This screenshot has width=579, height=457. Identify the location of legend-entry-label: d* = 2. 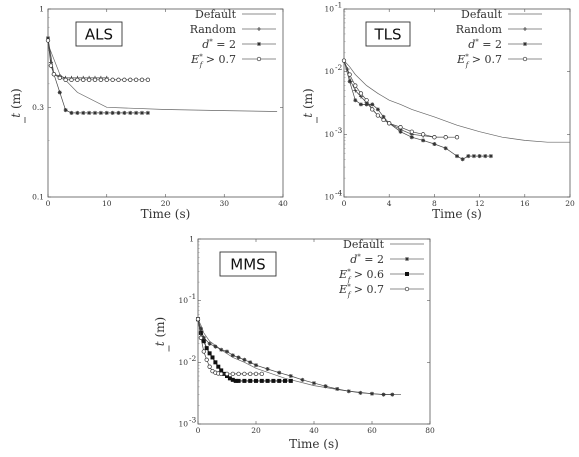
(485, 44).